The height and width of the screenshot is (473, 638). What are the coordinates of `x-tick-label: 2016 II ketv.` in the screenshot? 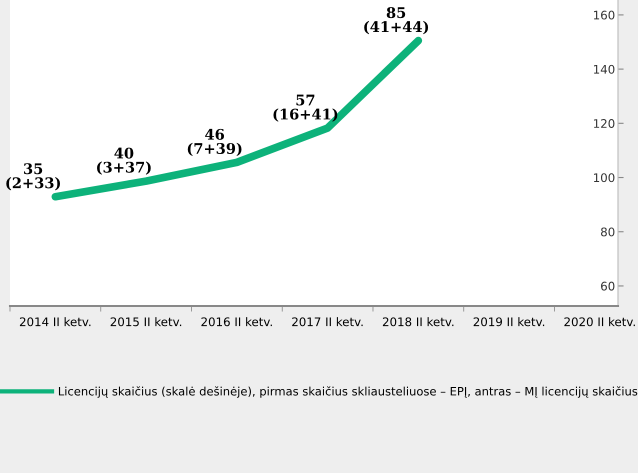 It's located at (236, 321).